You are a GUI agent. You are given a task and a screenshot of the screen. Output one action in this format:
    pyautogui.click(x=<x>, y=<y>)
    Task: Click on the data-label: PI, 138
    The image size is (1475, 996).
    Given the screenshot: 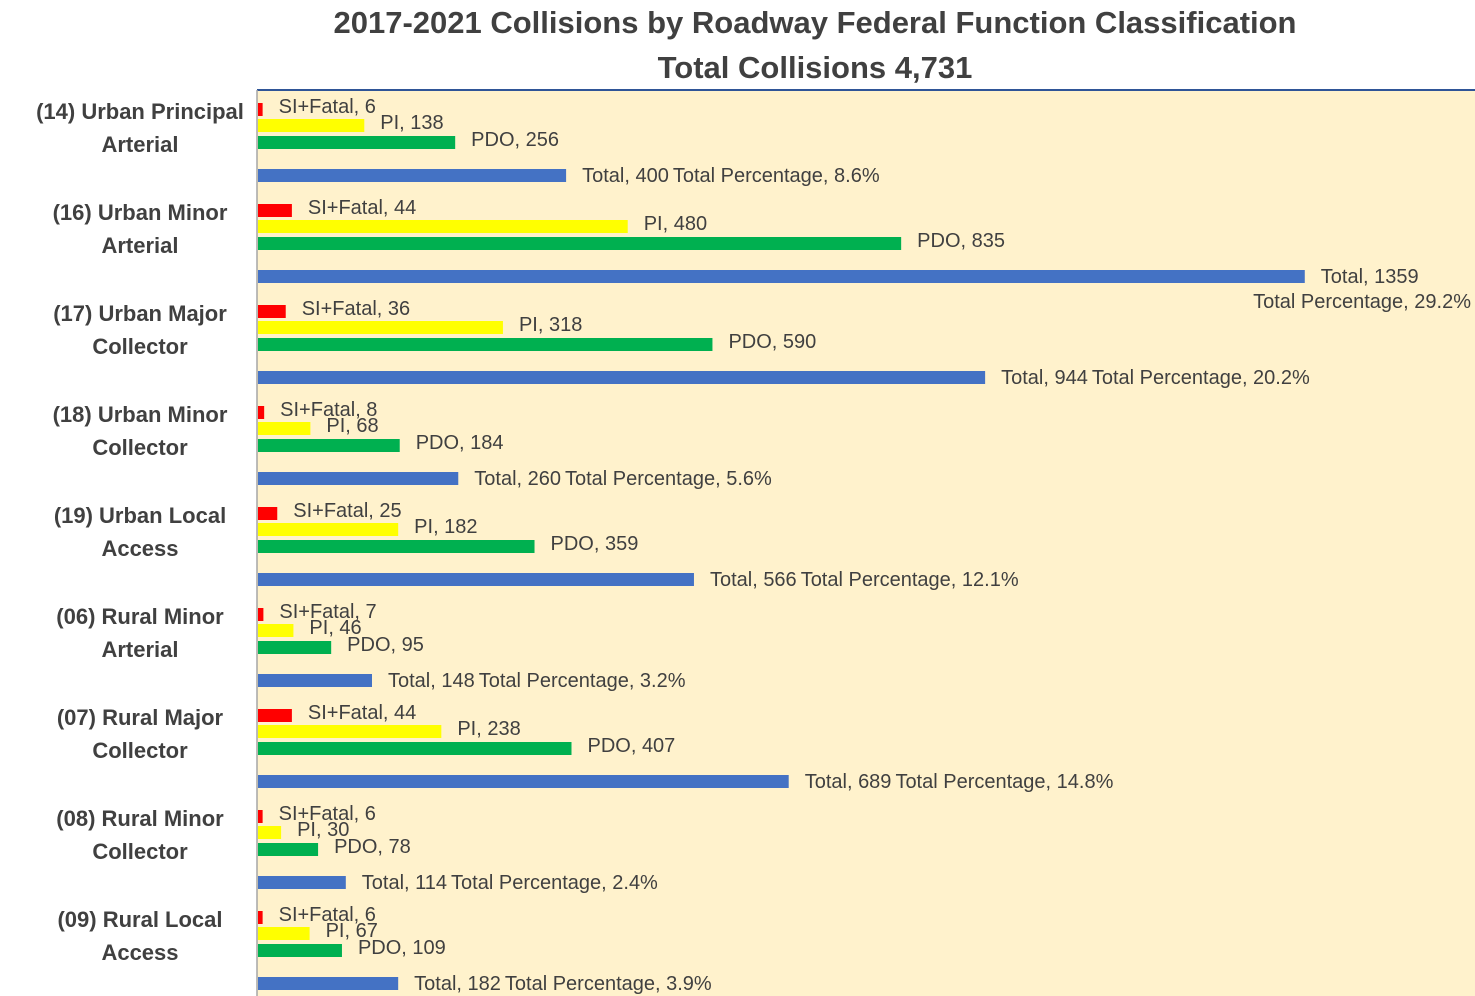 What is the action you would take?
    pyautogui.click(x=411, y=123)
    